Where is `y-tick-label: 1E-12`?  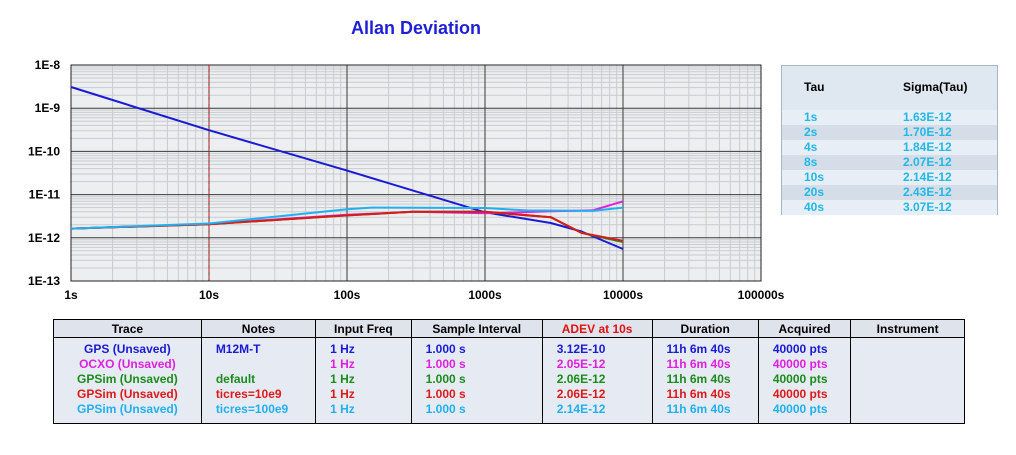
y-tick-label: 1E-12 is located at coordinates (44, 238).